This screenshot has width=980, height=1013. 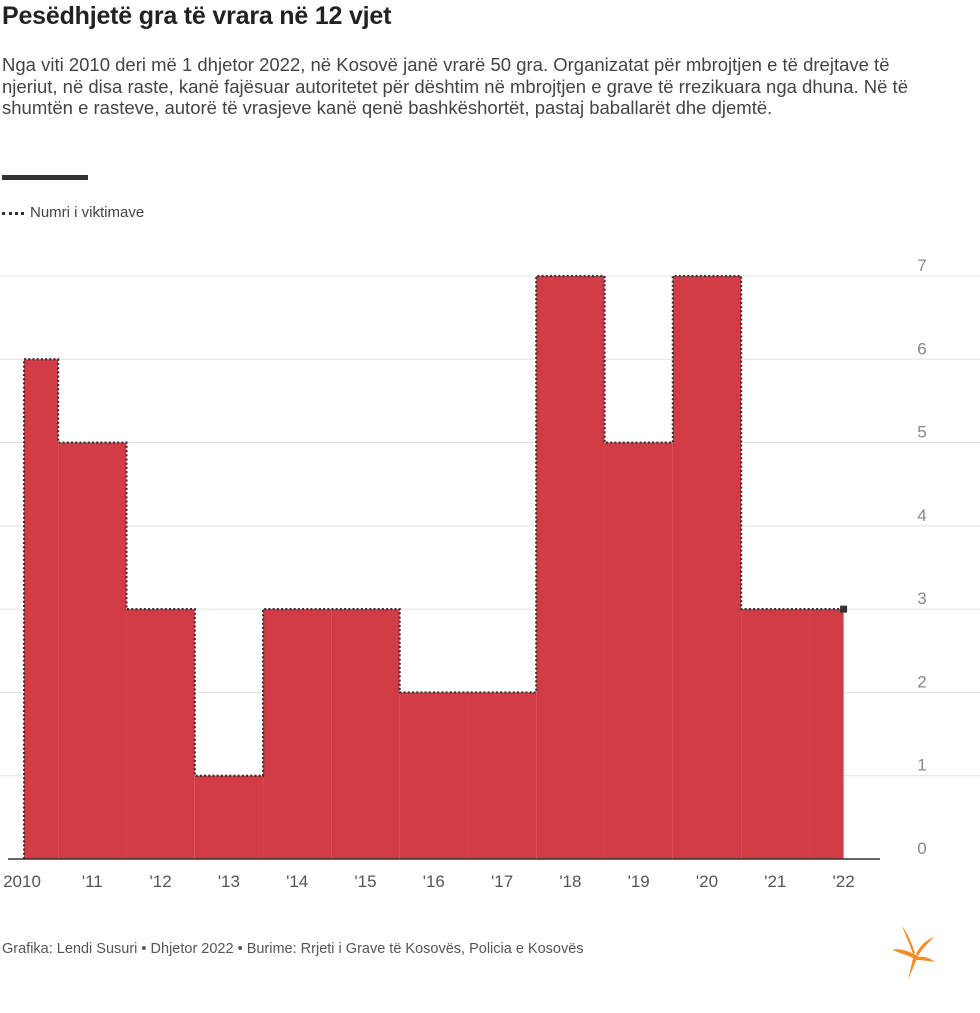 What do you see at coordinates (161, 881) in the screenshot?
I see `x-tick-label: '12` at bounding box center [161, 881].